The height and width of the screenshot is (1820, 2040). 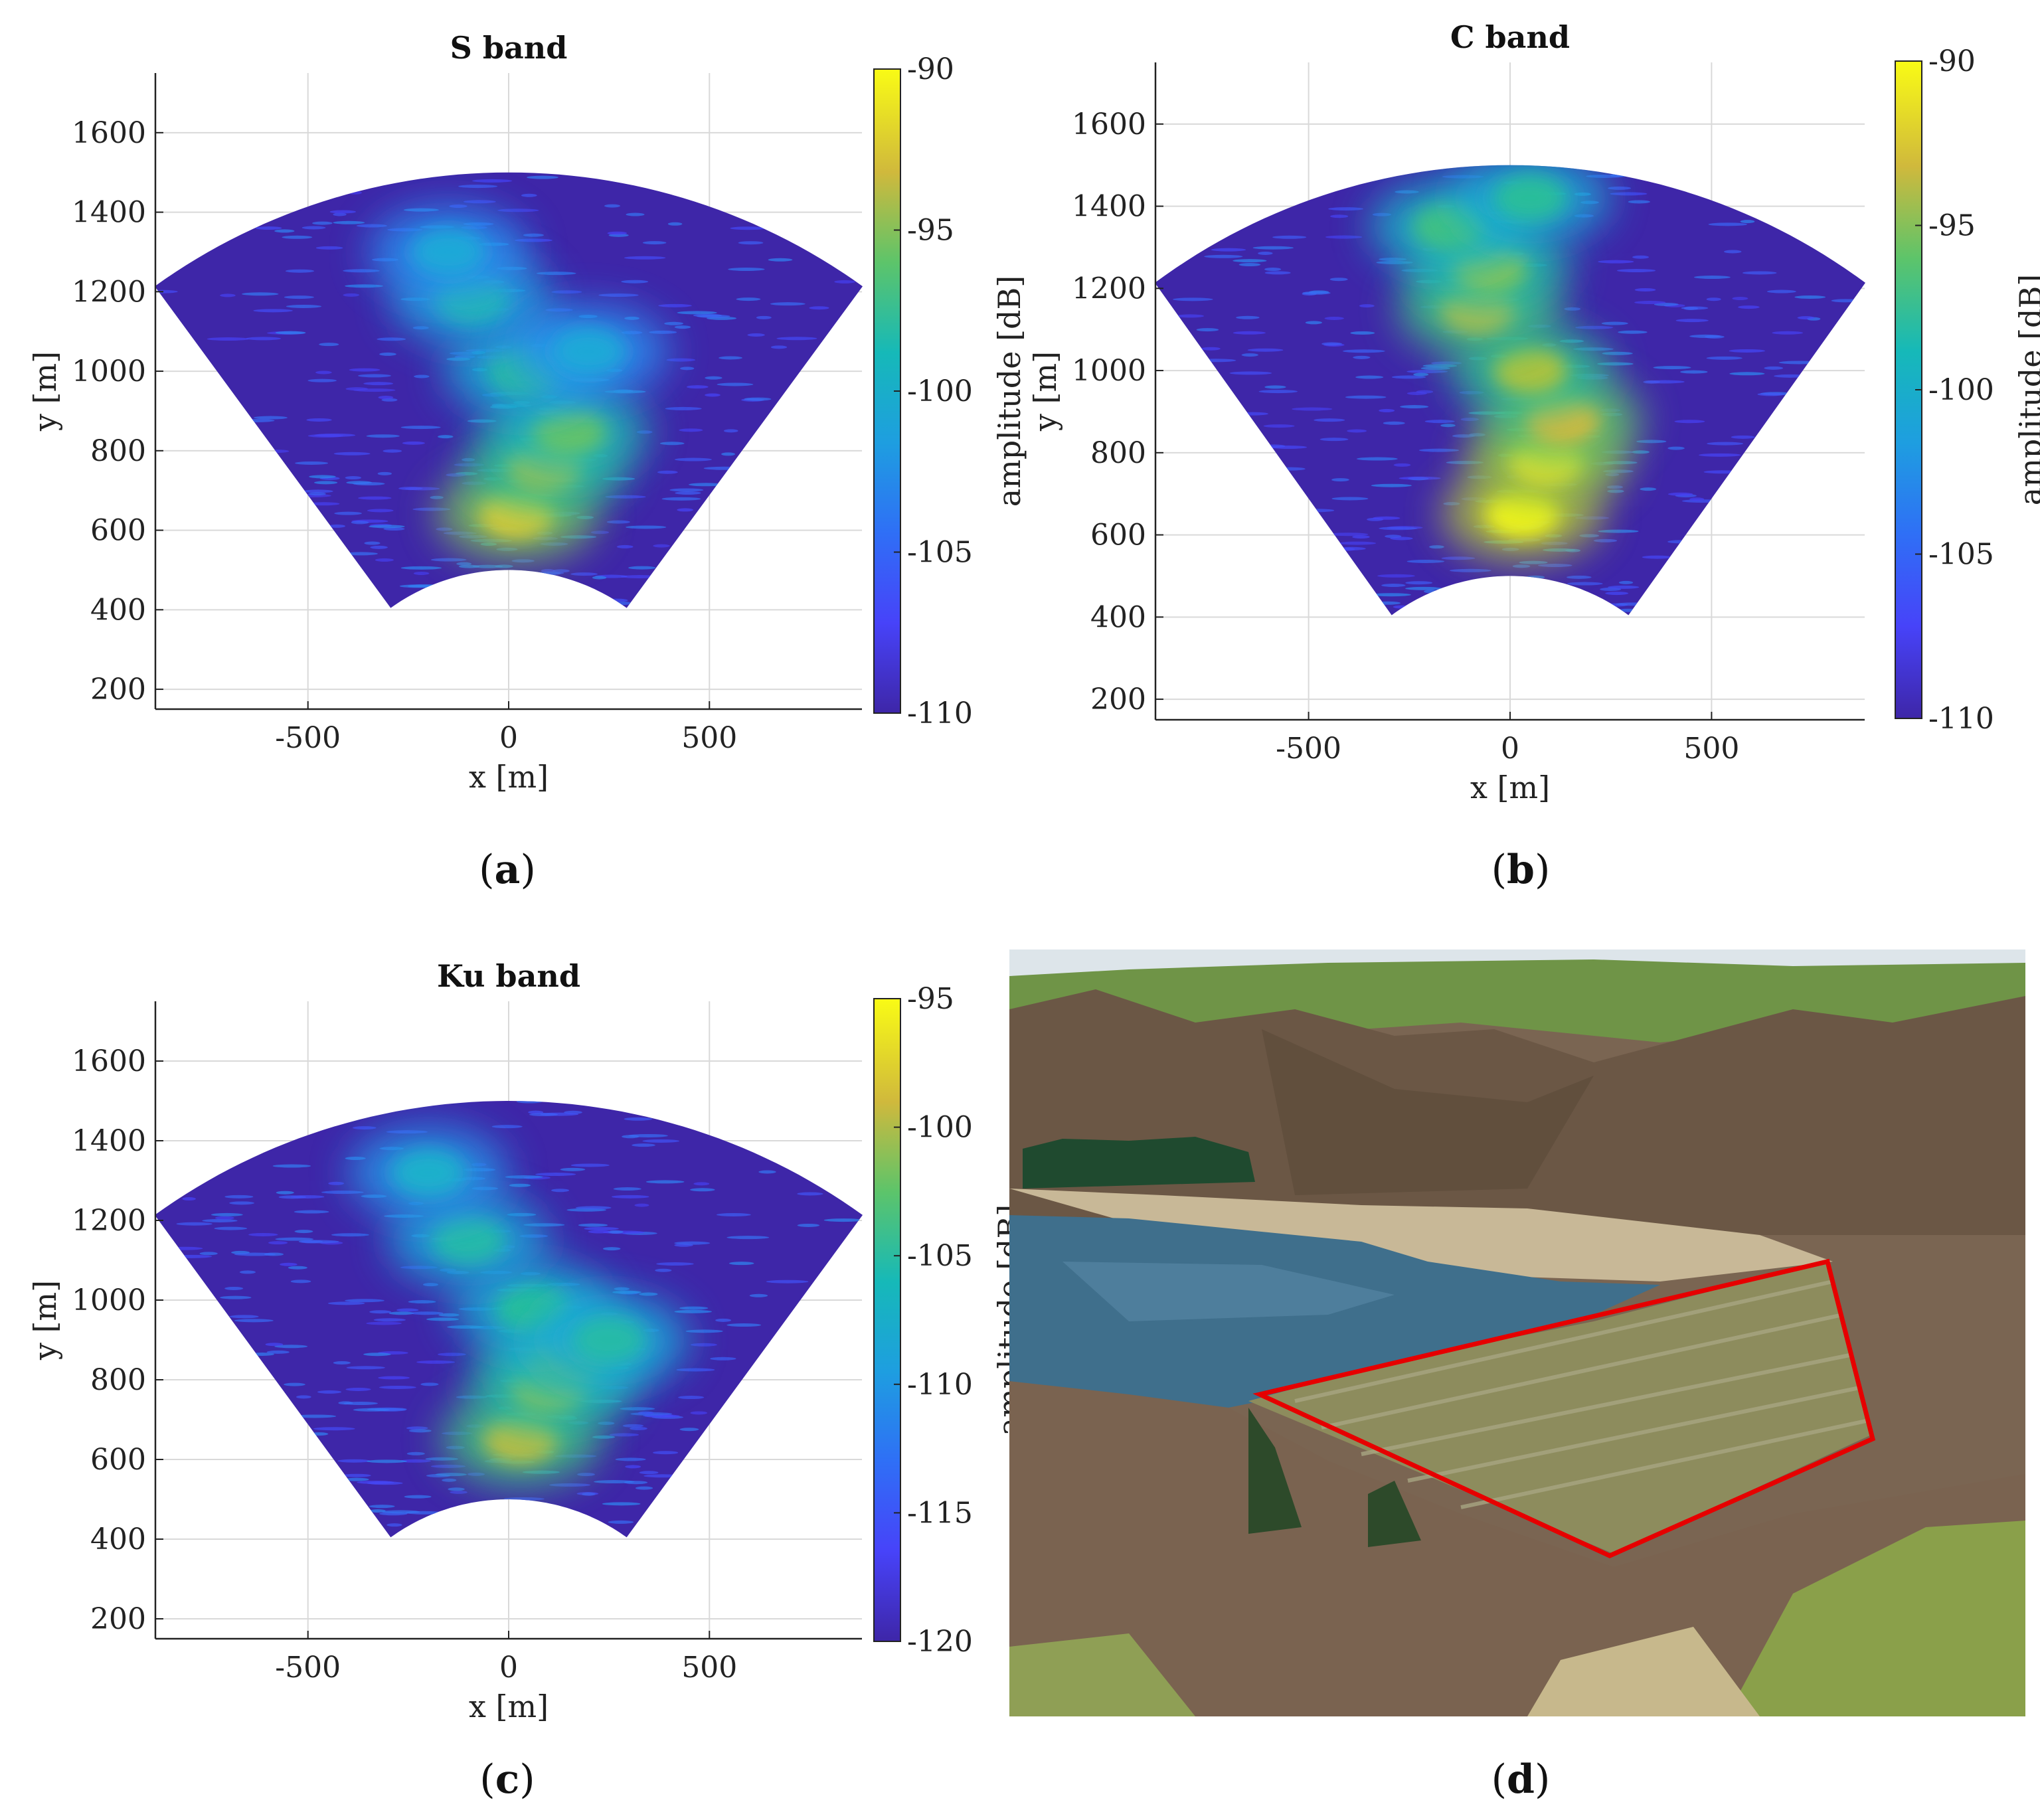 I want to click on colorbar-tick-label: -110, so click(x=940, y=1385).